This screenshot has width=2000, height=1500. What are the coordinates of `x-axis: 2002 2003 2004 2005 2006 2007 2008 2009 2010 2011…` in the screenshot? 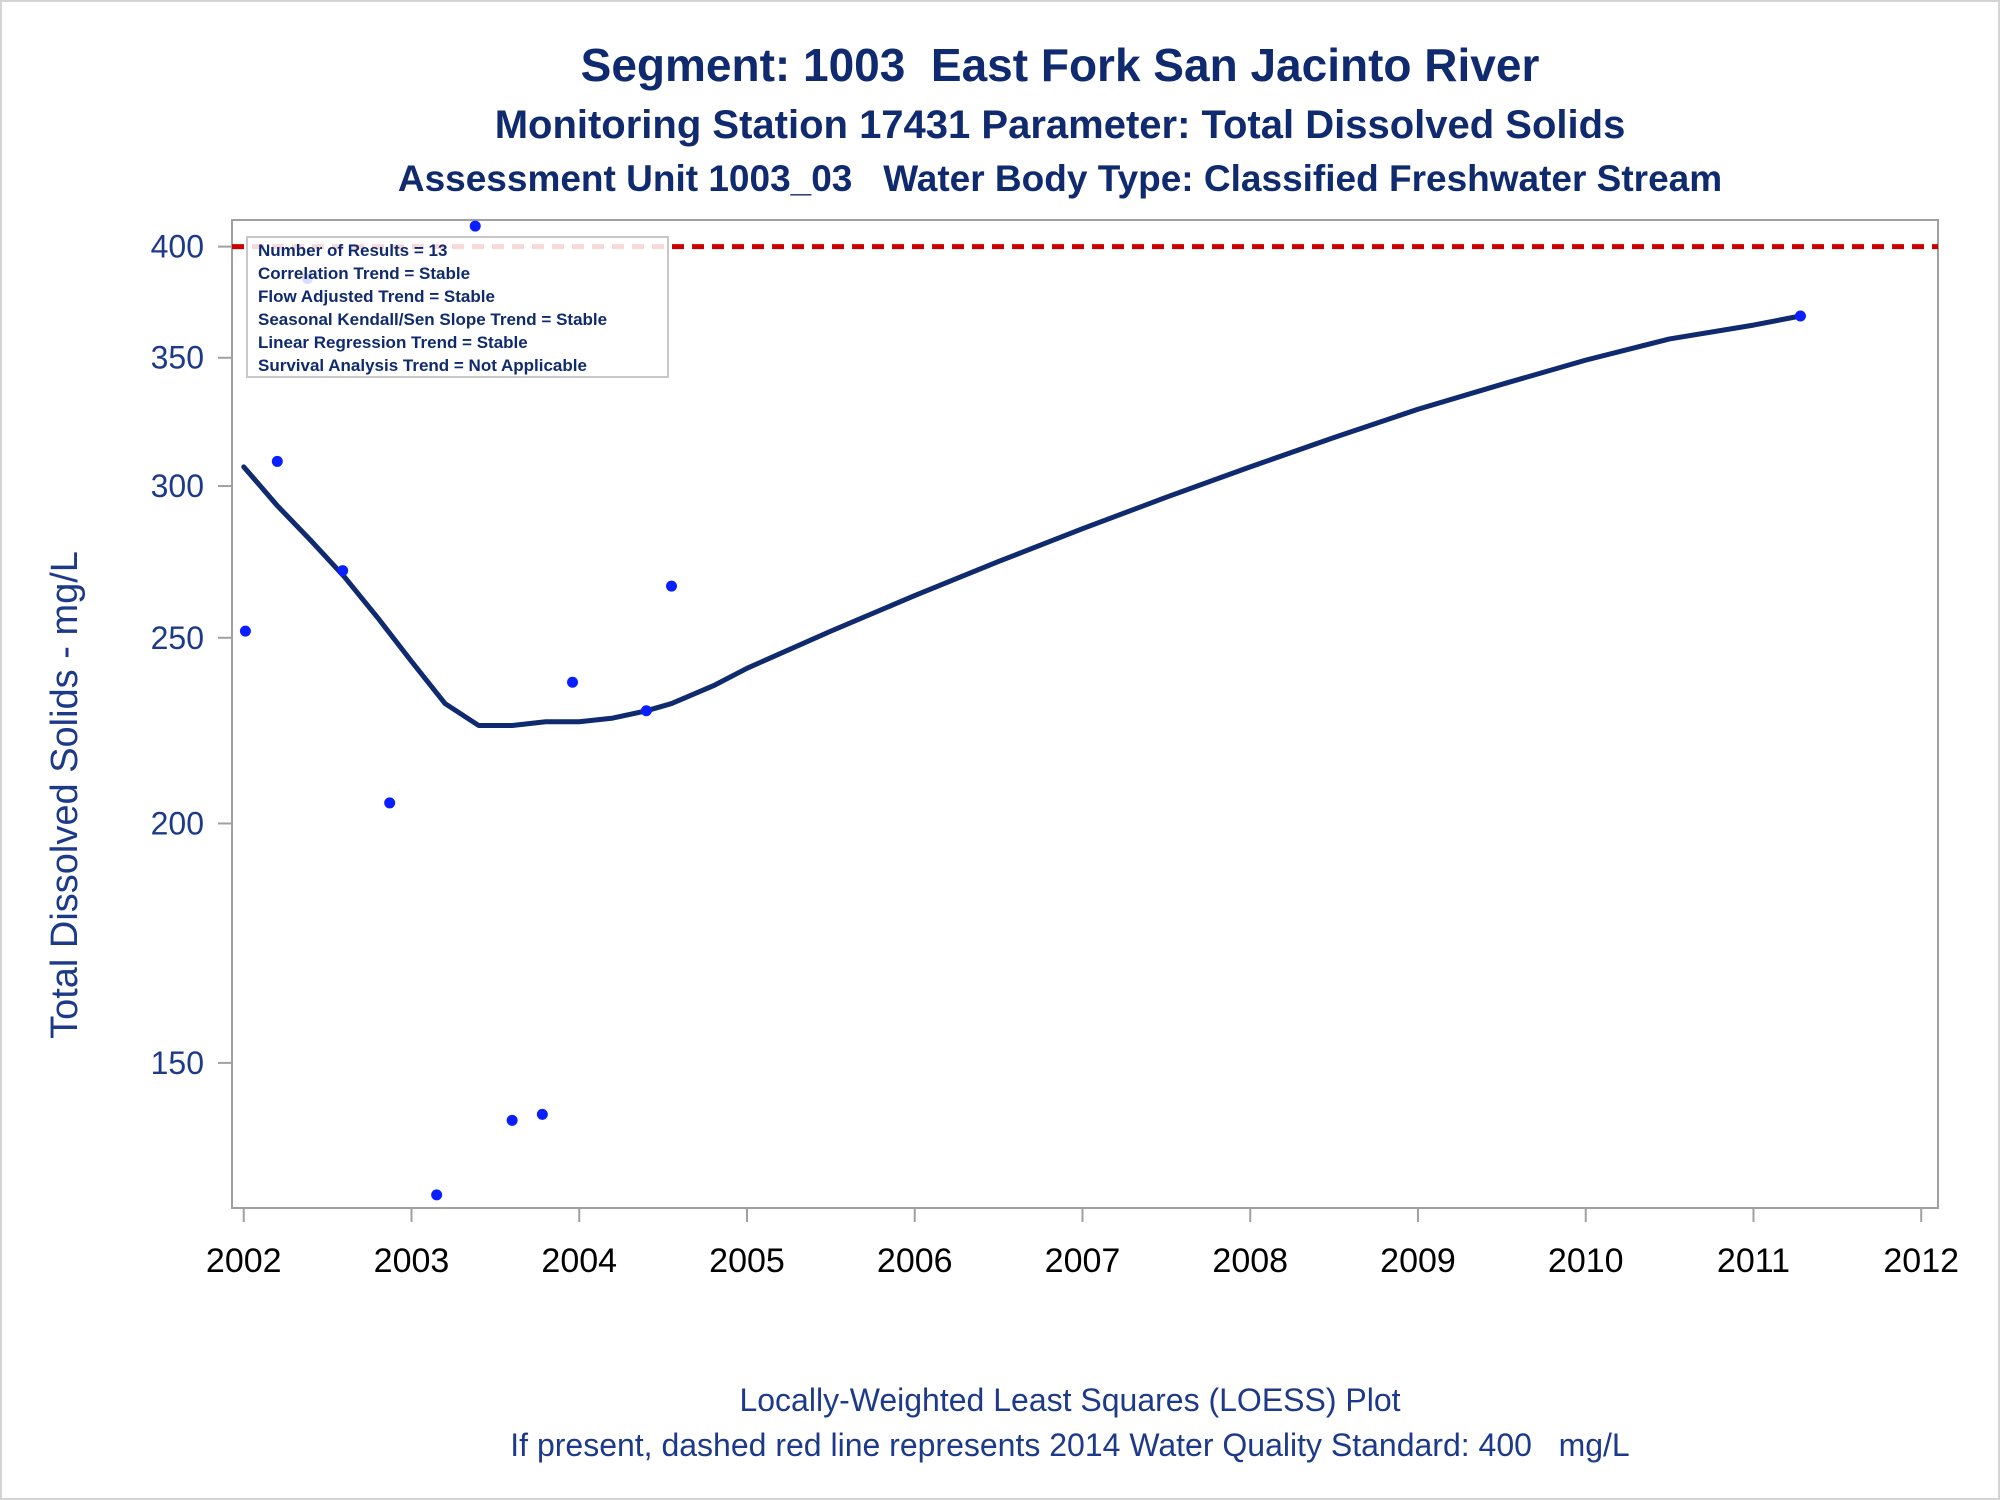 It's located at (1082, 1244).